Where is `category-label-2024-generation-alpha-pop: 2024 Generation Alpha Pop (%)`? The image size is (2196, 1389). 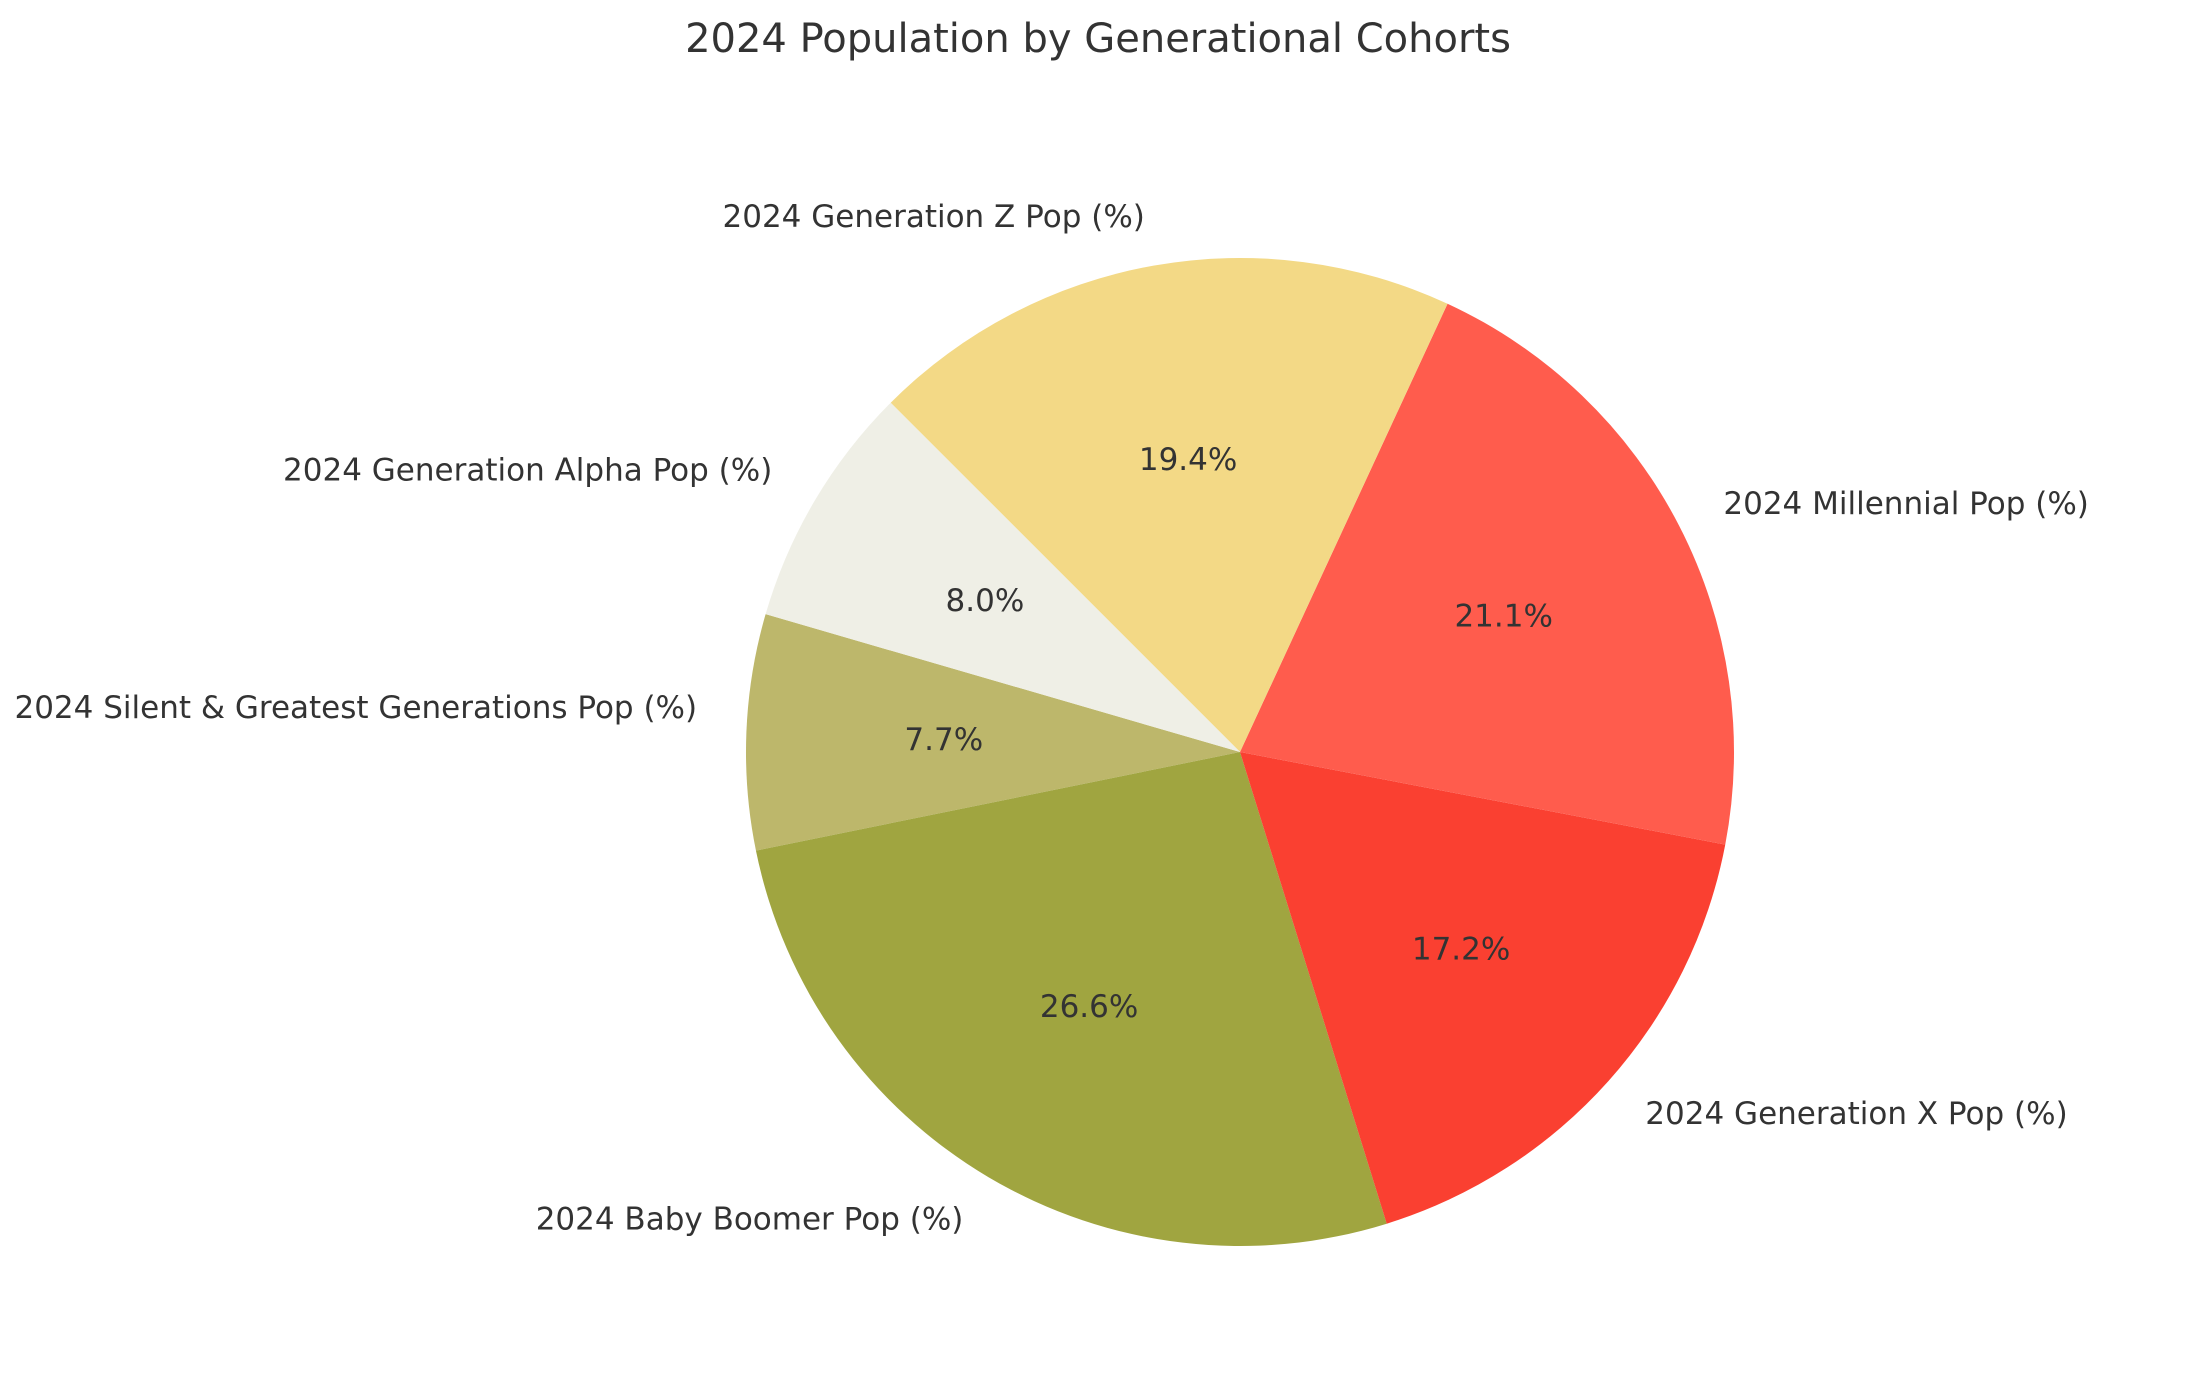 category-label-2024-generation-alpha-pop: 2024 Generation Alpha Pop (%) is located at coordinates (527, 470).